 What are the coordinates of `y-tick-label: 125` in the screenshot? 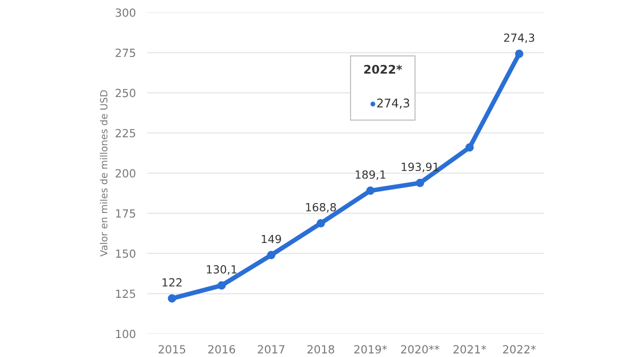 It's located at (126, 294).